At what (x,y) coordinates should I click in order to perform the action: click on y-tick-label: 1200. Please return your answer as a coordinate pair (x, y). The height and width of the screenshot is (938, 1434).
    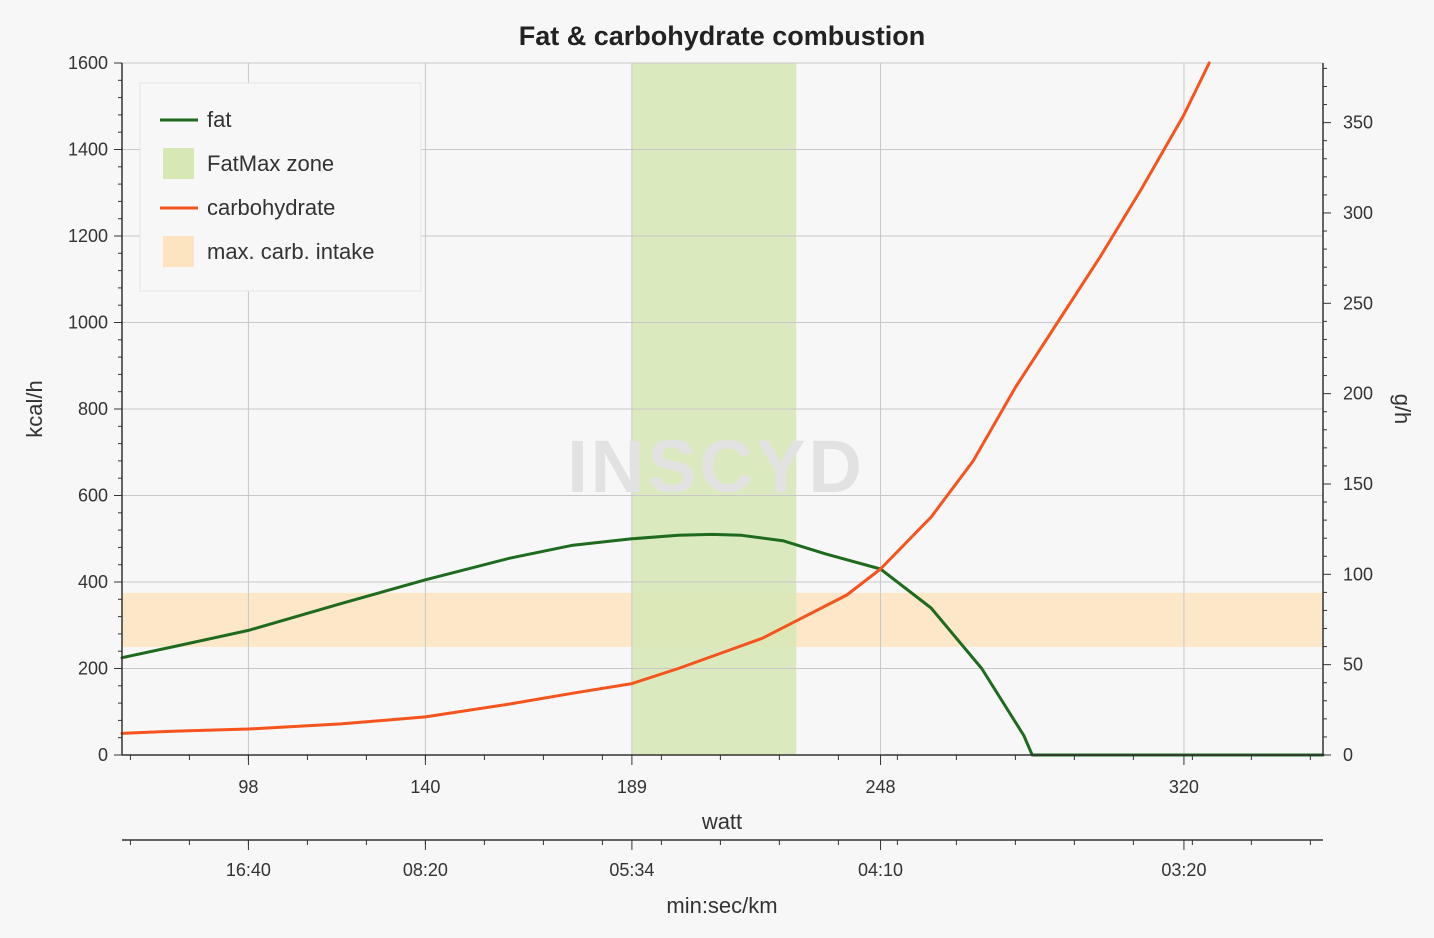
    Looking at the image, I should click on (88, 236).